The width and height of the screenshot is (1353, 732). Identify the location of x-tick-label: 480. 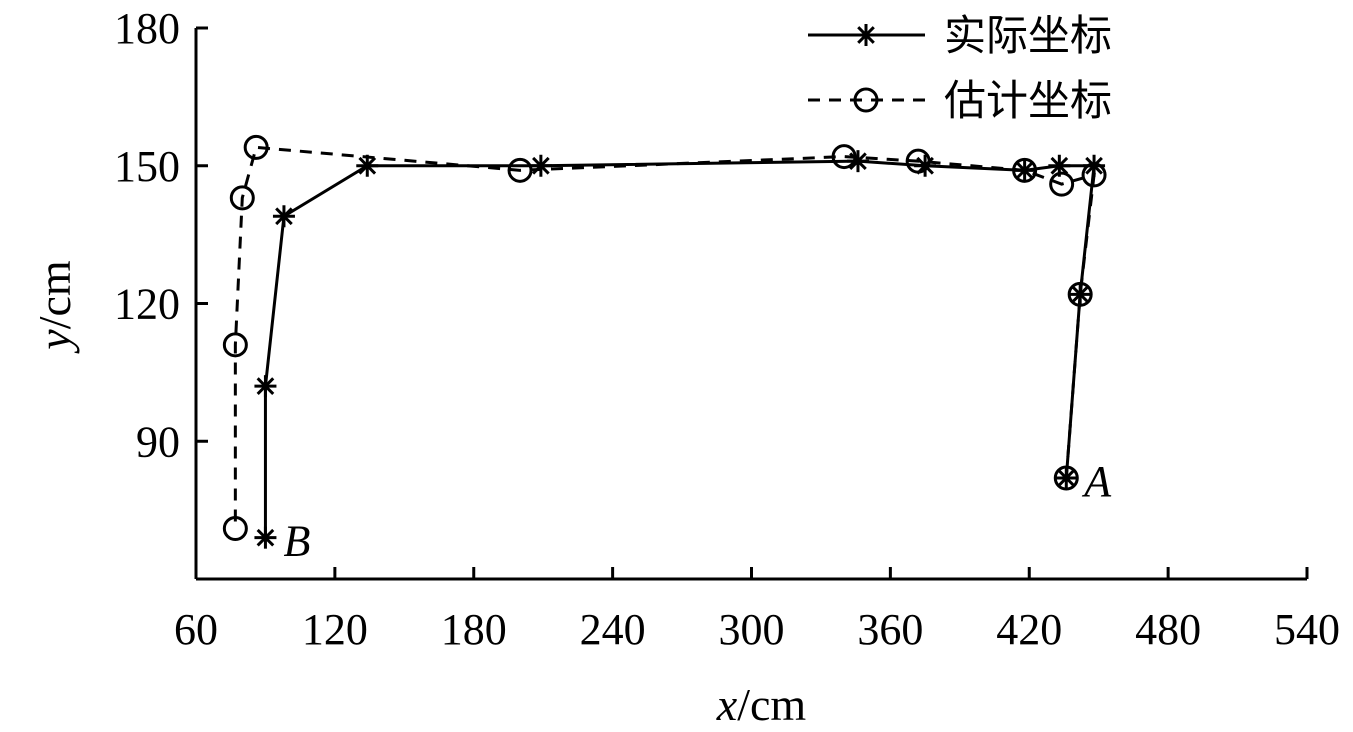
(1168, 629).